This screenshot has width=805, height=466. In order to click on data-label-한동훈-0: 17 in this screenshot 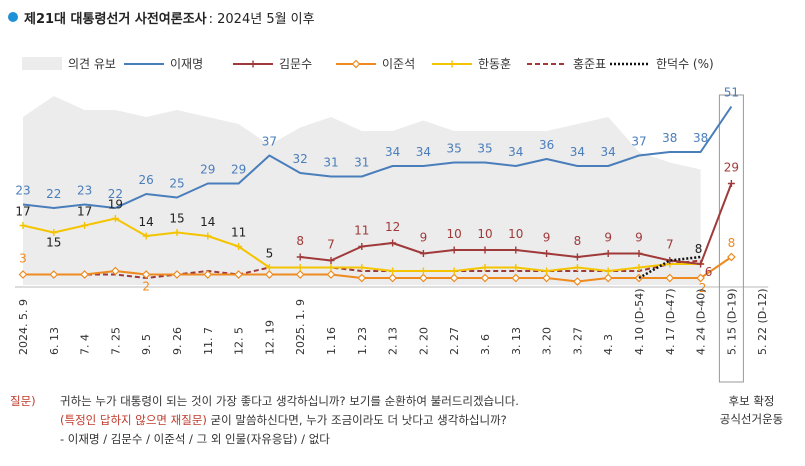, I will do `click(22, 212)`.